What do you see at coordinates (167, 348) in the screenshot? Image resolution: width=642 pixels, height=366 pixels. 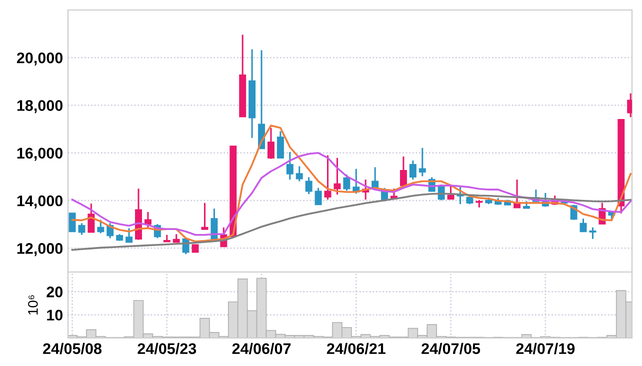 I see `x-tick-label: 24/05/23` at bounding box center [167, 348].